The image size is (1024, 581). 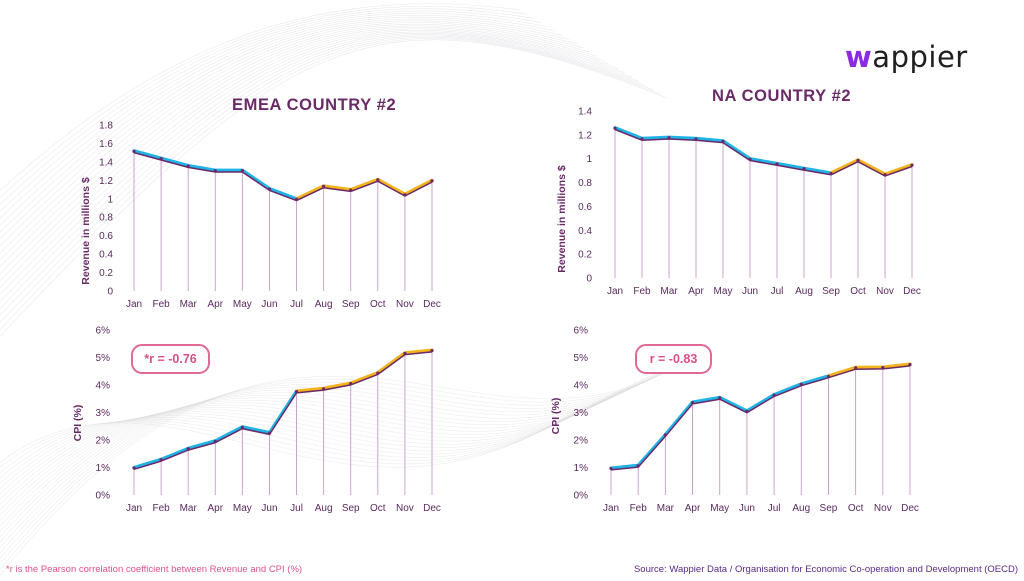 What do you see at coordinates (556, 416) in the screenshot?
I see `na-cpi-ylabel: CPI (%)` at bounding box center [556, 416].